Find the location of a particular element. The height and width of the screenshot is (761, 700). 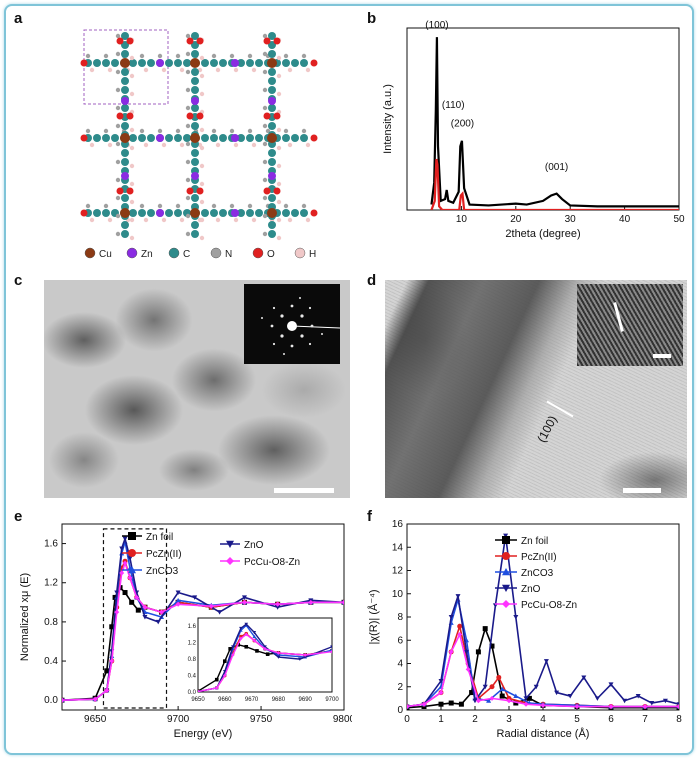

y-tick-label: 8 is located at coordinates (400, 617).